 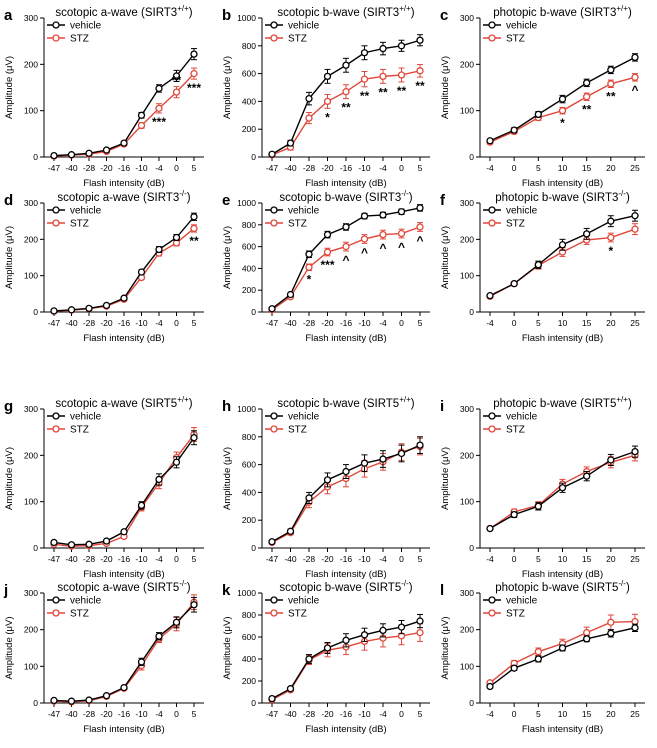 I want to click on y-tick-label: 300, so click(x=31, y=409).